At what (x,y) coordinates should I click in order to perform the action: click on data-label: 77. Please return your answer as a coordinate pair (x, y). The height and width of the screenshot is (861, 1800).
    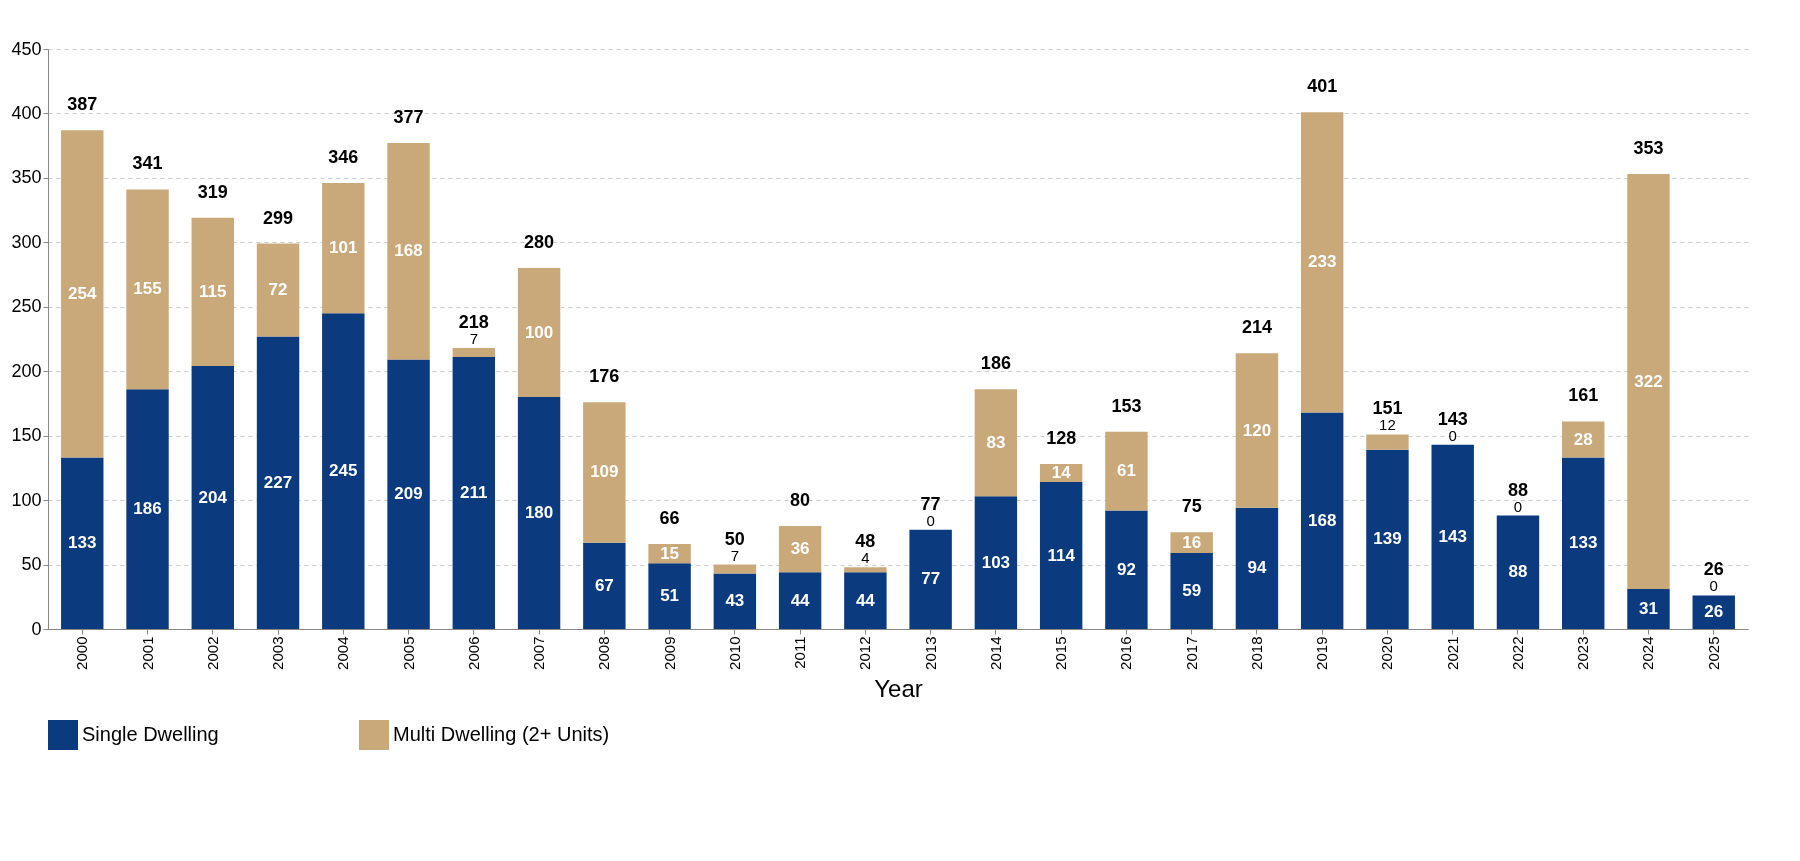
    Looking at the image, I should click on (931, 579).